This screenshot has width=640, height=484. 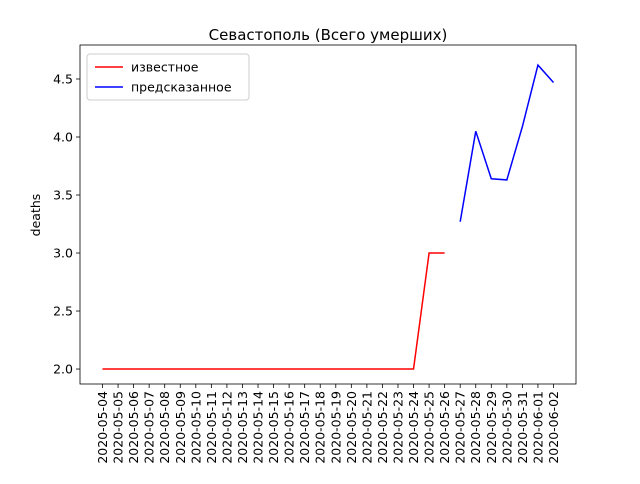 What do you see at coordinates (335, 427) in the screenshot?
I see `x-tick-label: 2020-05-19` at bounding box center [335, 427].